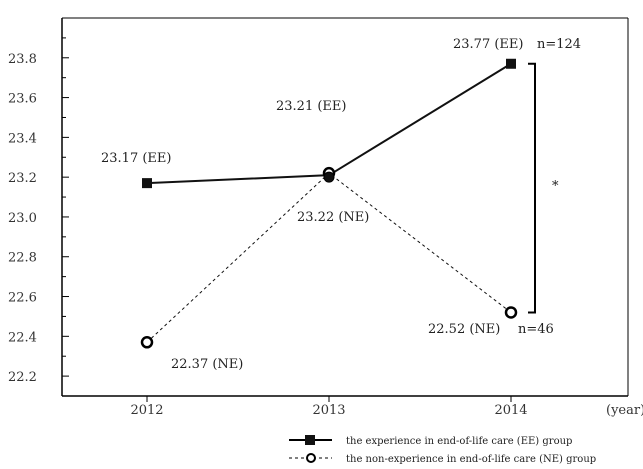  Describe the element at coordinates (22, 99) in the screenshot. I see `y-tick-label: 23.6` at that location.